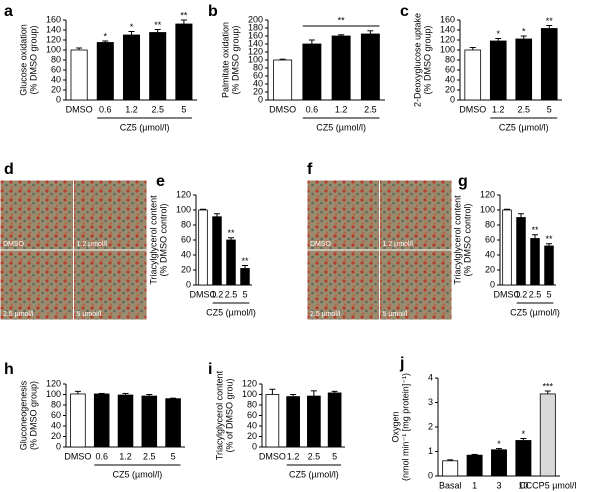 This screenshot has height=492, width=609. Describe the element at coordinates (210, 369) in the screenshot. I see `panel-letter: i` at that location.